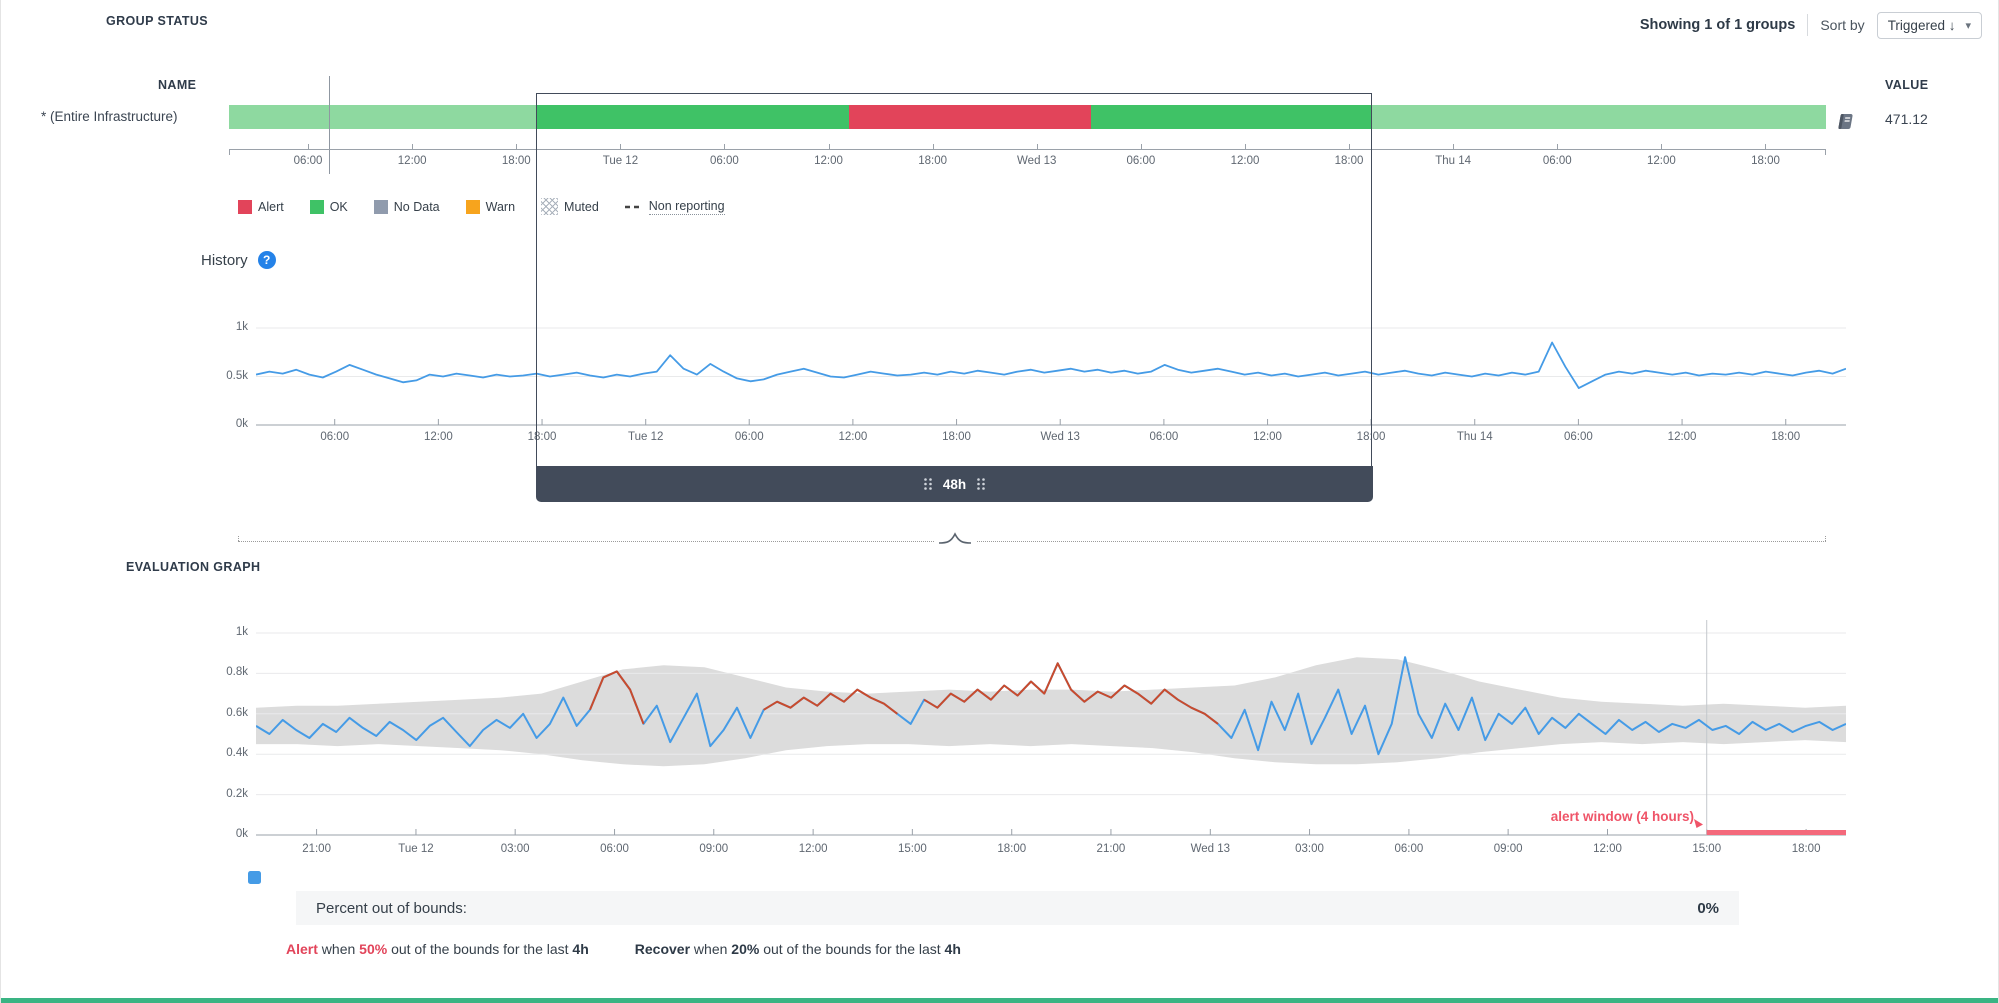  What do you see at coordinates (970, 117) in the screenshot?
I see `status-segment-alert` at bounding box center [970, 117].